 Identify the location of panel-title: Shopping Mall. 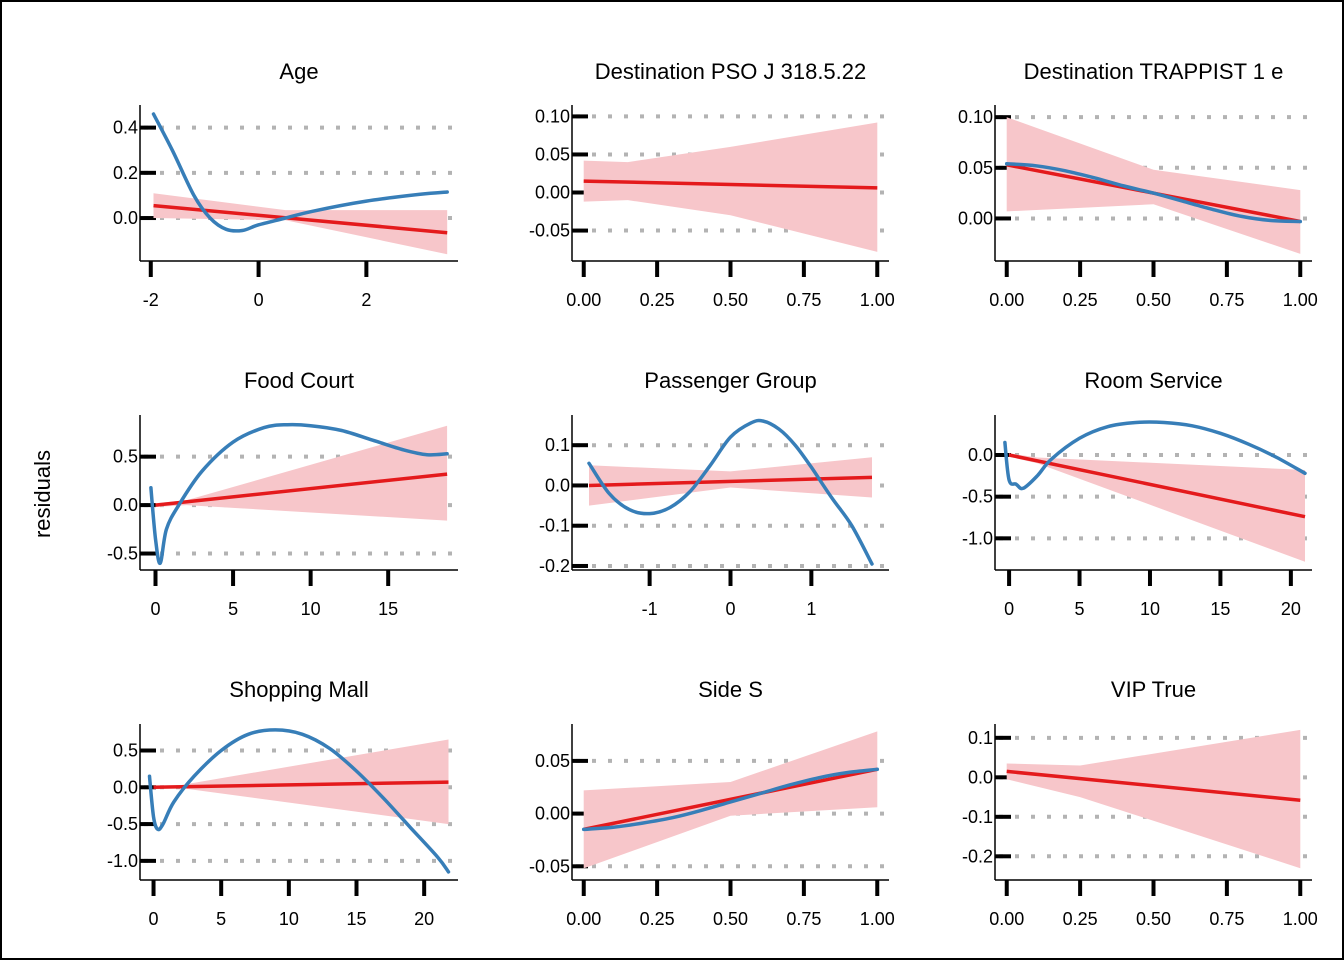
(298, 689).